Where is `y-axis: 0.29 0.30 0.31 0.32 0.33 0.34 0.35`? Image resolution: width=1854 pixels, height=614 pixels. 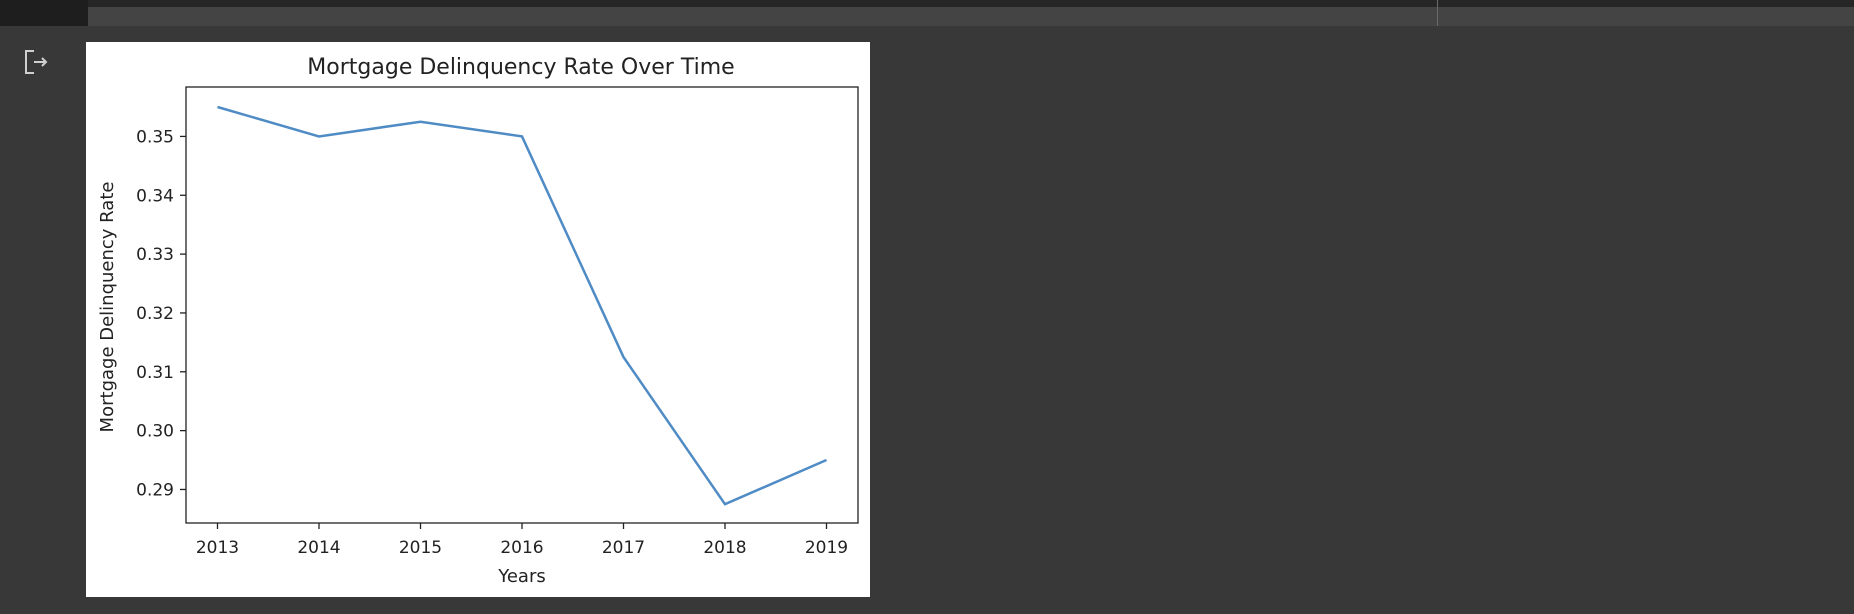
y-axis: 0.29 0.30 0.31 0.32 0.33 0.34 0.35 is located at coordinates (161, 313).